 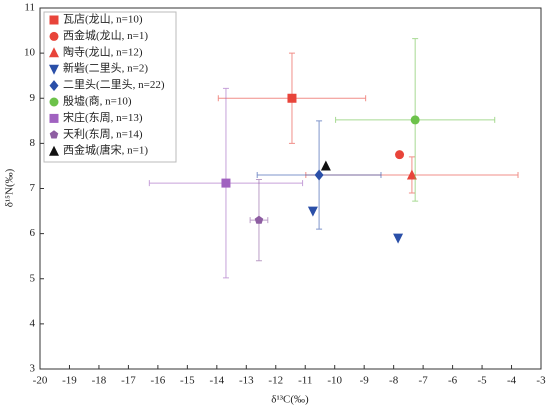 What do you see at coordinates (105, 35) in the screenshot?
I see `legend-label: 西金城(龙山, n=1)` at bounding box center [105, 35].